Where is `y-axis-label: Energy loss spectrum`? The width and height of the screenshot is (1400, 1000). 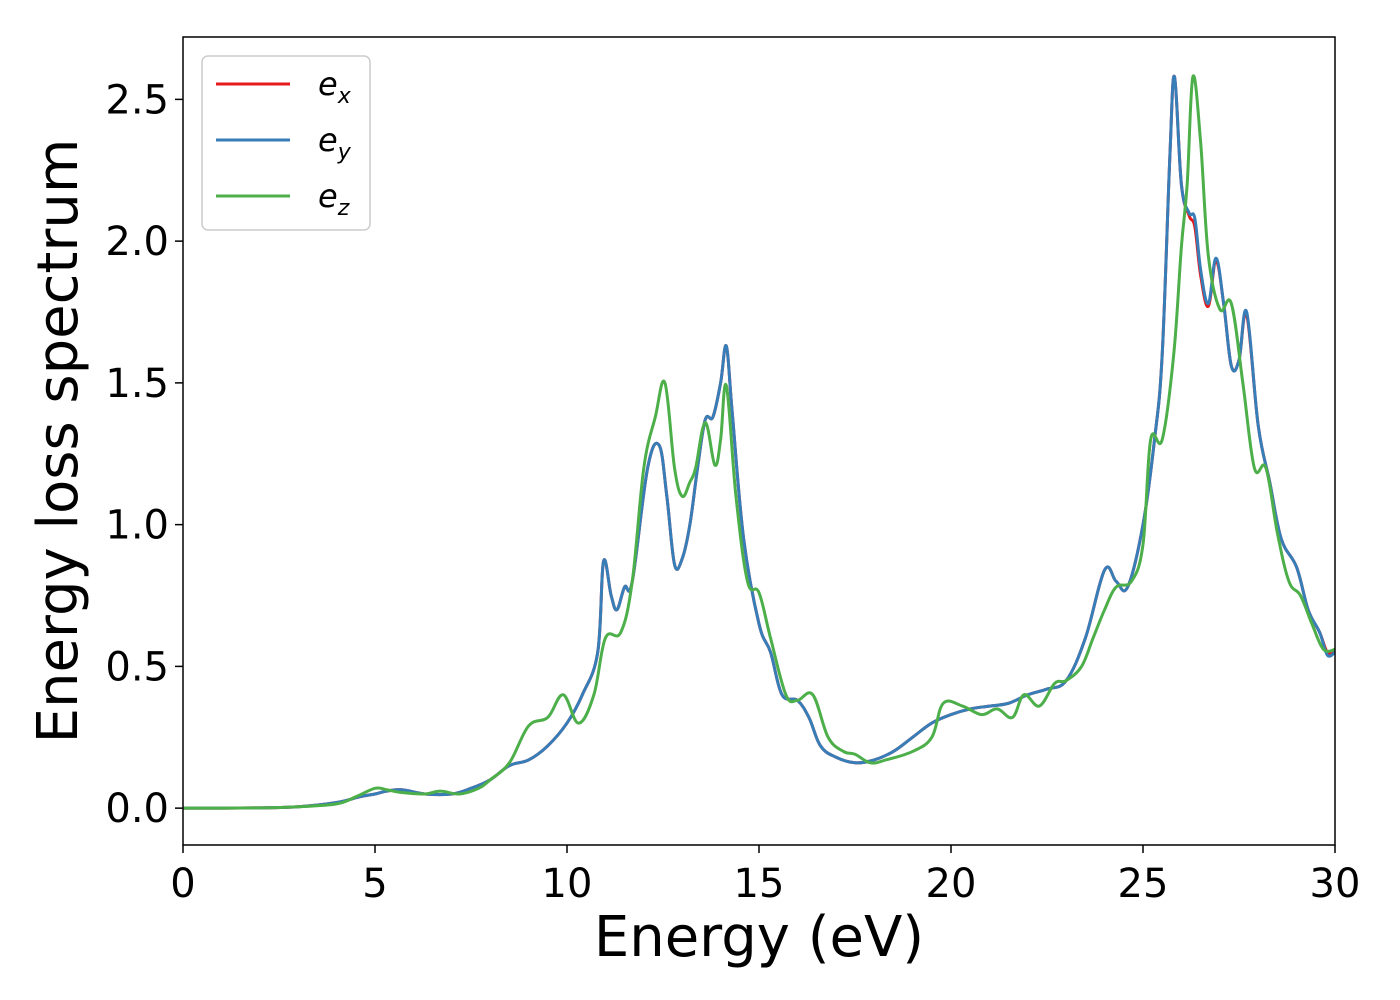
y-axis-label: Energy loss spectrum is located at coordinates (58, 441).